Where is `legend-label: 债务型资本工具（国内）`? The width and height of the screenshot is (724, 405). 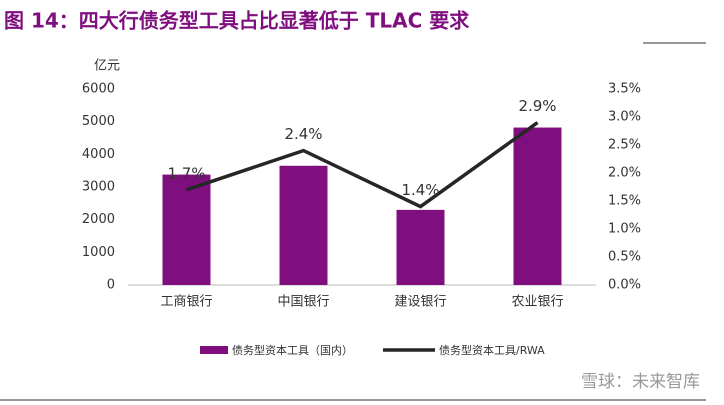 legend-label: 债务型资本工具（国内） is located at coordinates (292, 350).